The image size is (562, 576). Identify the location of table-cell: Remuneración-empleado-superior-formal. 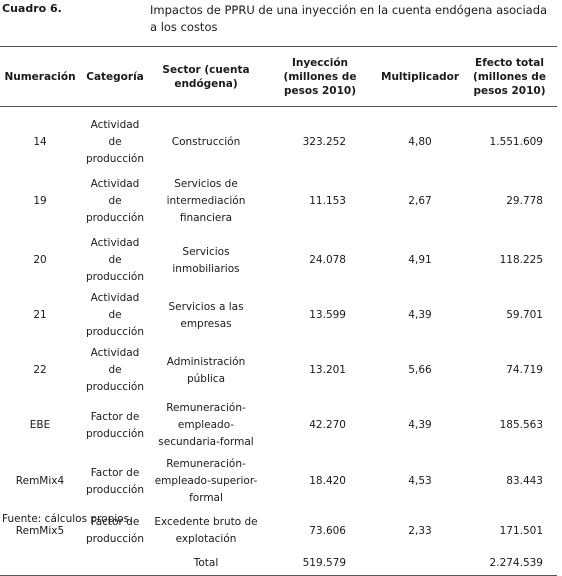
(206, 481).